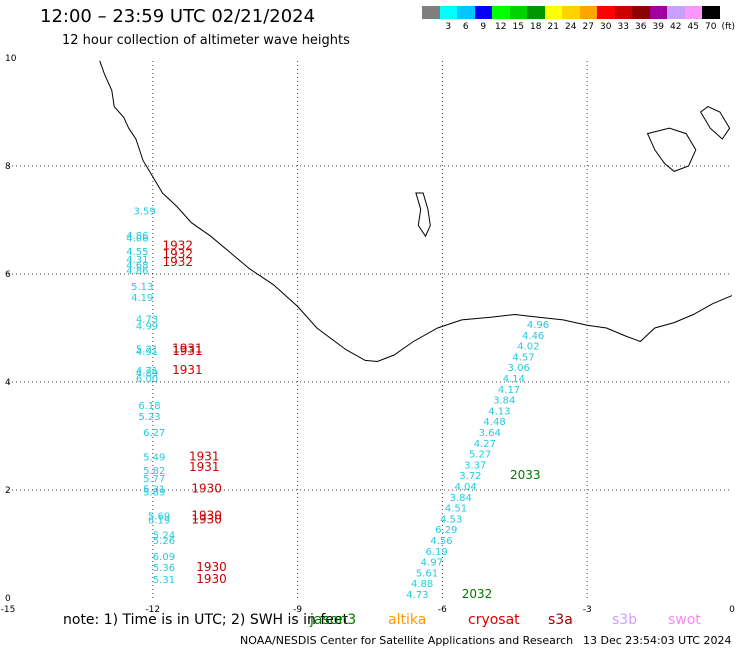 This screenshot has width=740, height=650. What do you see at coordinates (8, 610) in the screenshot?
I see `x-tick-label: -15` at bounding box center [8, 610].